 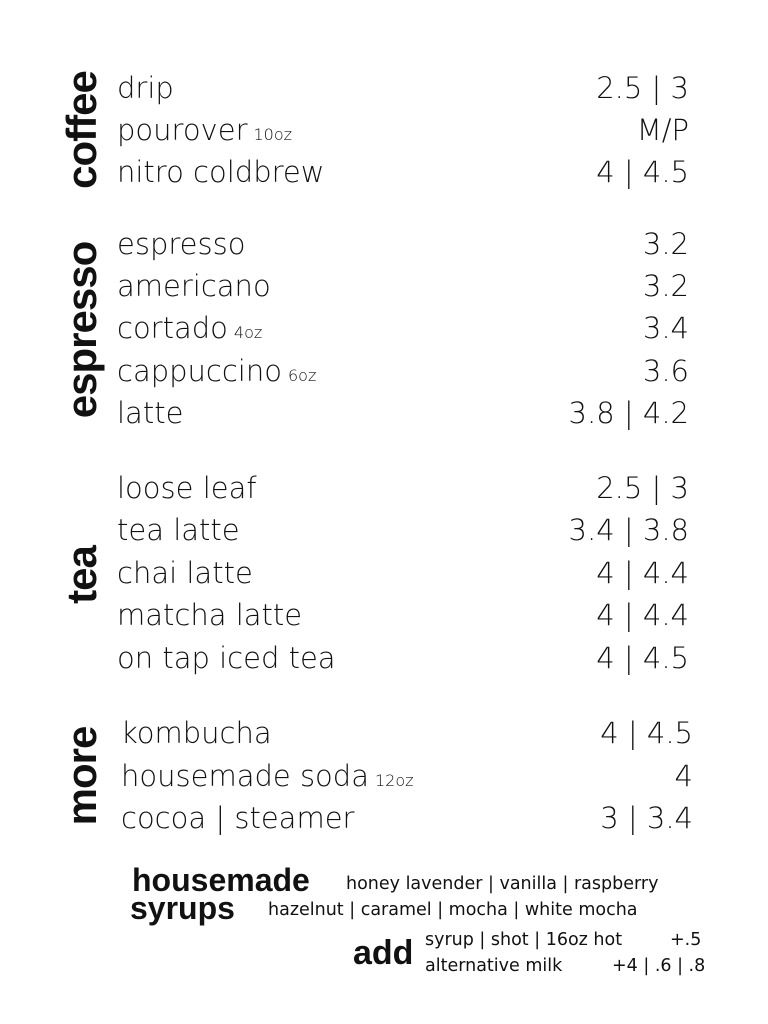 I want to click on item-size: 10oz, so click(x=273, y=134).